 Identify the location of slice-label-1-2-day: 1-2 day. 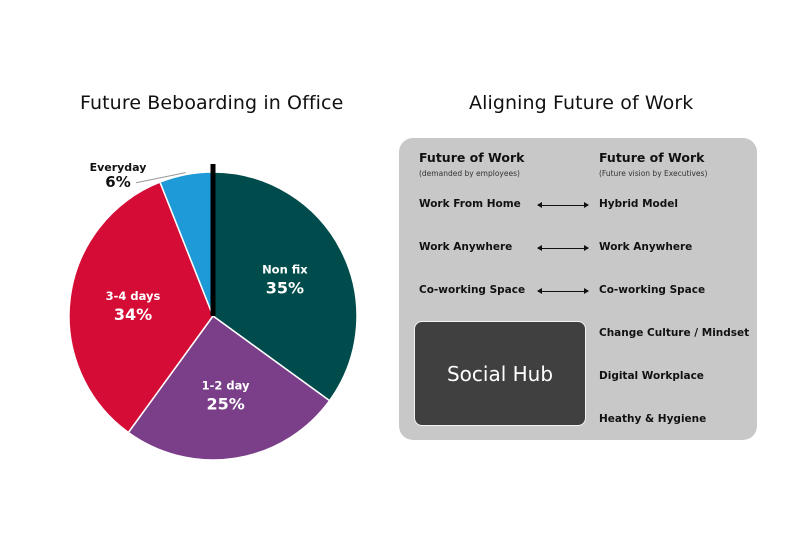
(226, 386).